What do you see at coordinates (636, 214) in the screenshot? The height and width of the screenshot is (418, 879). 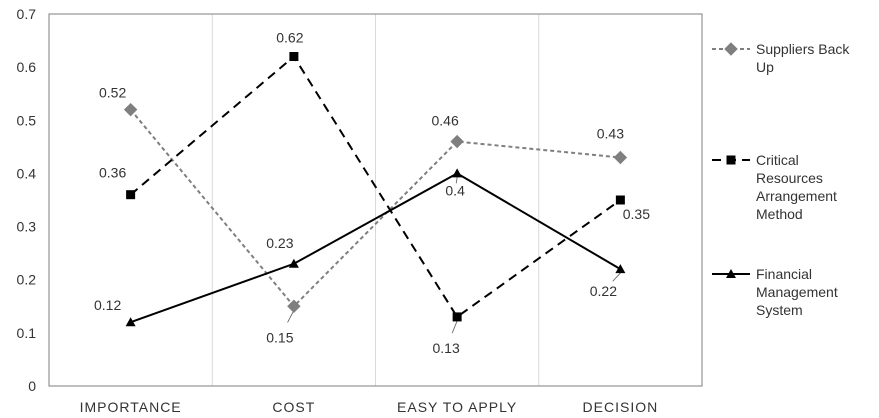 I see `data-label: 0.35` at bounding box center [636, 214].